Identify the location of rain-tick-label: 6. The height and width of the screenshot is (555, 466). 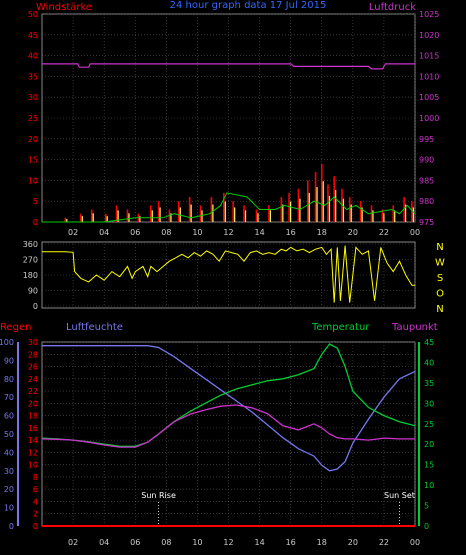
(35, 489).